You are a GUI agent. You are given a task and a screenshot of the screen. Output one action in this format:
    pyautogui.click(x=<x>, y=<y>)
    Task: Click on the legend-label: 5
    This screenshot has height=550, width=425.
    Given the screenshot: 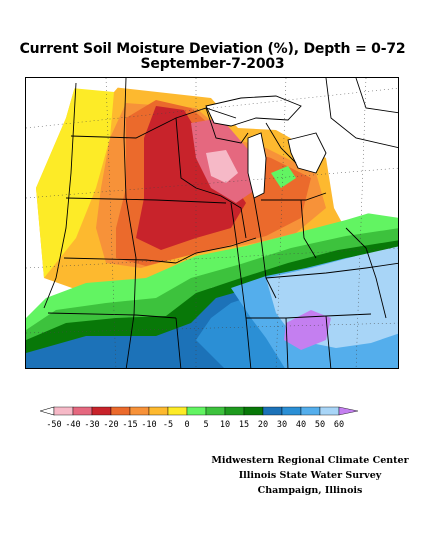 What is the action you would take?
    pyautogui.click(x=205, y=425)
    